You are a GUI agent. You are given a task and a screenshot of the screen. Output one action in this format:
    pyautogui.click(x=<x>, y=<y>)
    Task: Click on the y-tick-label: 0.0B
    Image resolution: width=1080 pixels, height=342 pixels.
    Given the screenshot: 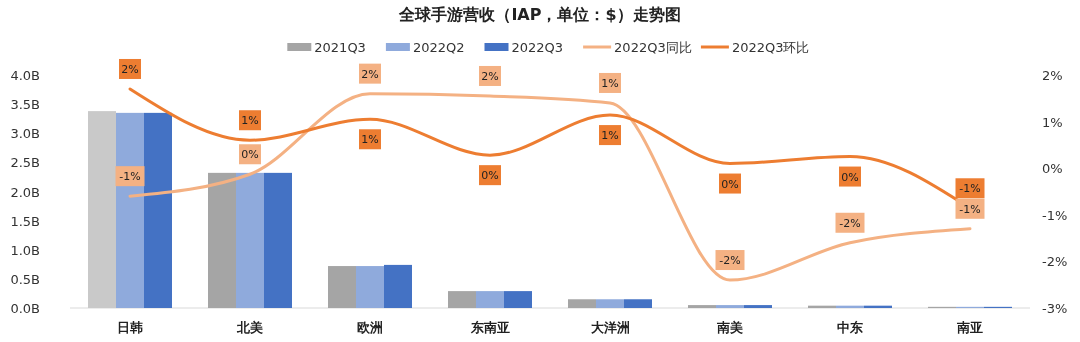 What is the action you would take?
    pyautogui.click(x=25, y=308)
    